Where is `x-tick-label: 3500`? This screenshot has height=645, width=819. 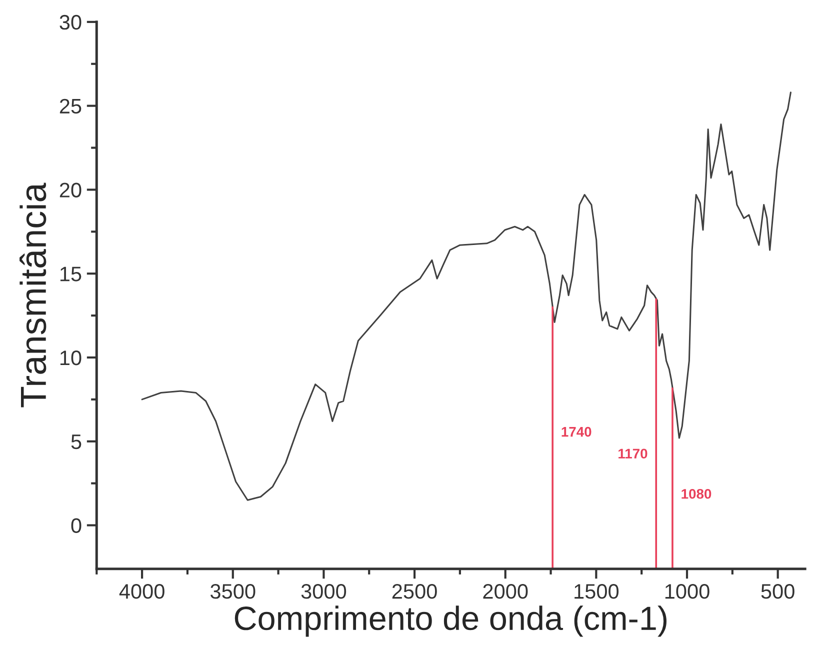 x-tick-label: 3500 is located at coordinates (233, 591).